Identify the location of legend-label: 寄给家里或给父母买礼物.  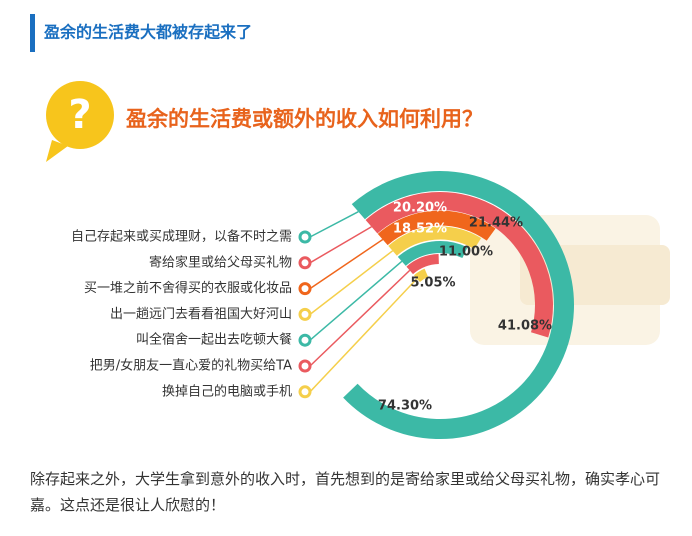
(220, 262).